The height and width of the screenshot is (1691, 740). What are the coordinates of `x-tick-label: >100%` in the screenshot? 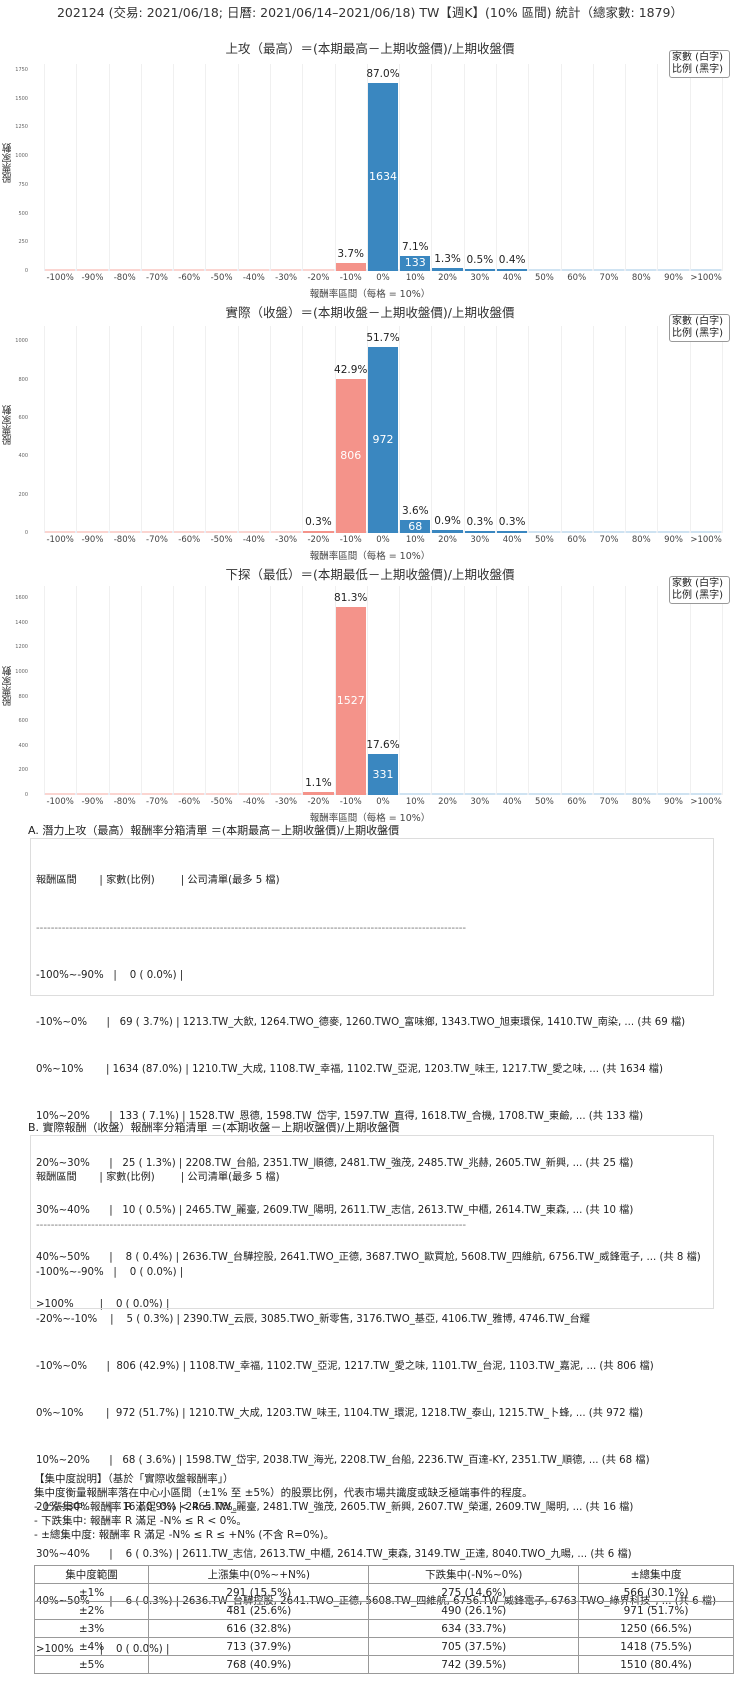 It's located at (706, 278).